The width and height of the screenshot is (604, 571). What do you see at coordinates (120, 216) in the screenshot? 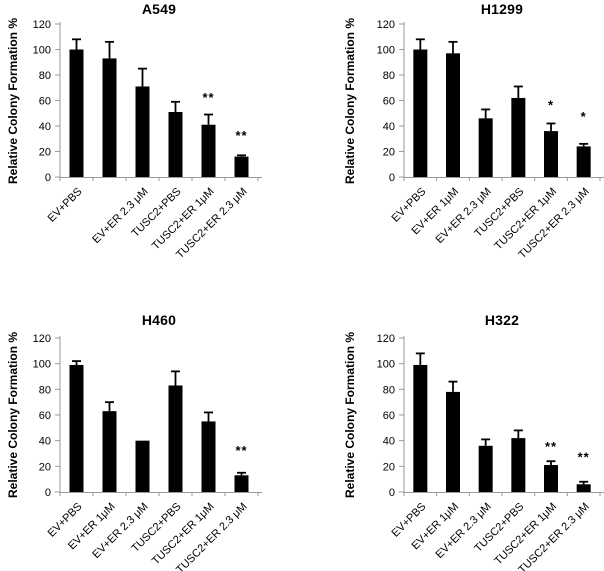
I see `x-tick-label: EV+ER 2.3 μM` at bounding box center [120, 216].